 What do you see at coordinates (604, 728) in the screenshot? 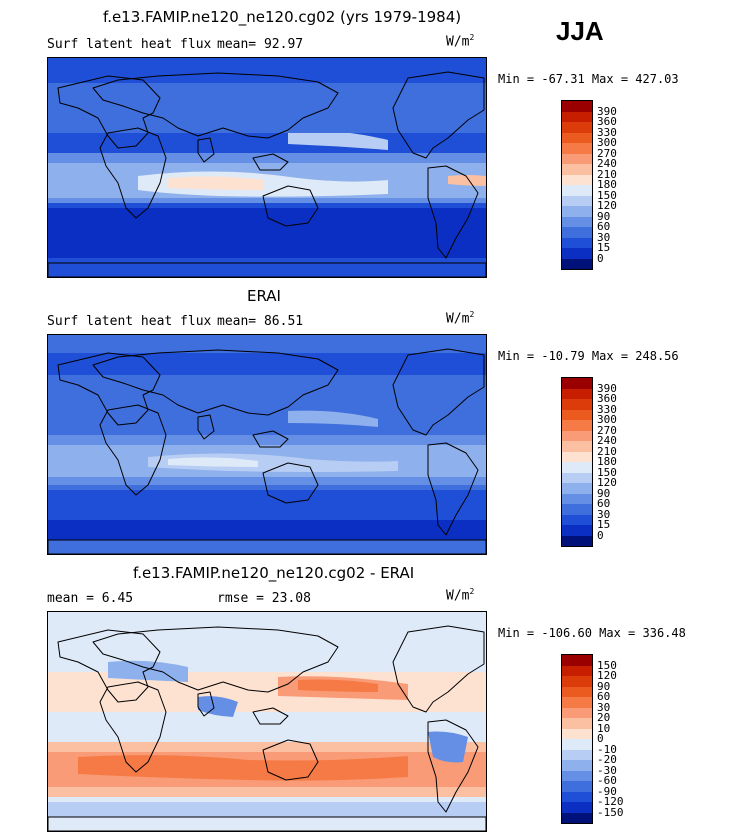
I see `colorbar-tick-label: 10` at bounding box center [604, 728].